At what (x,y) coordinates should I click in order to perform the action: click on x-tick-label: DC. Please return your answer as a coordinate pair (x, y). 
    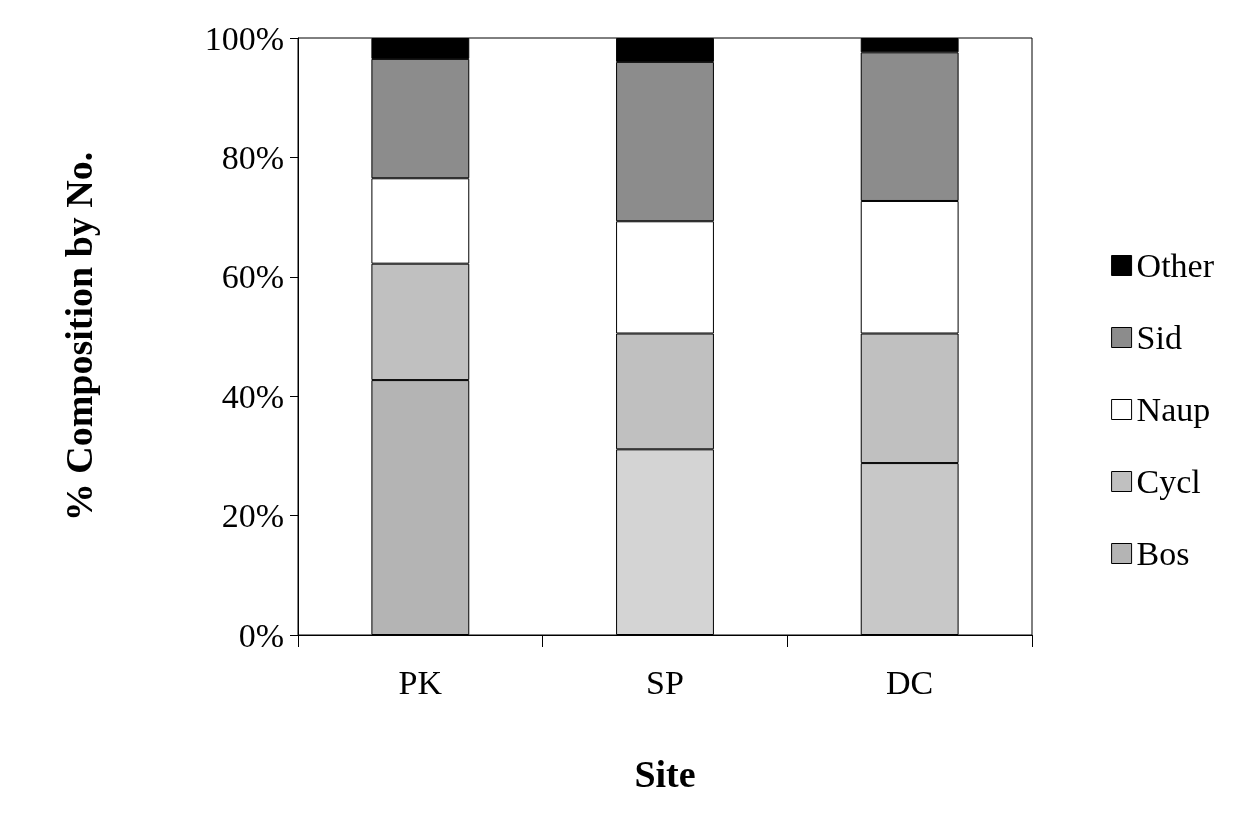
    Looking at the image, I should click on (910, 682).